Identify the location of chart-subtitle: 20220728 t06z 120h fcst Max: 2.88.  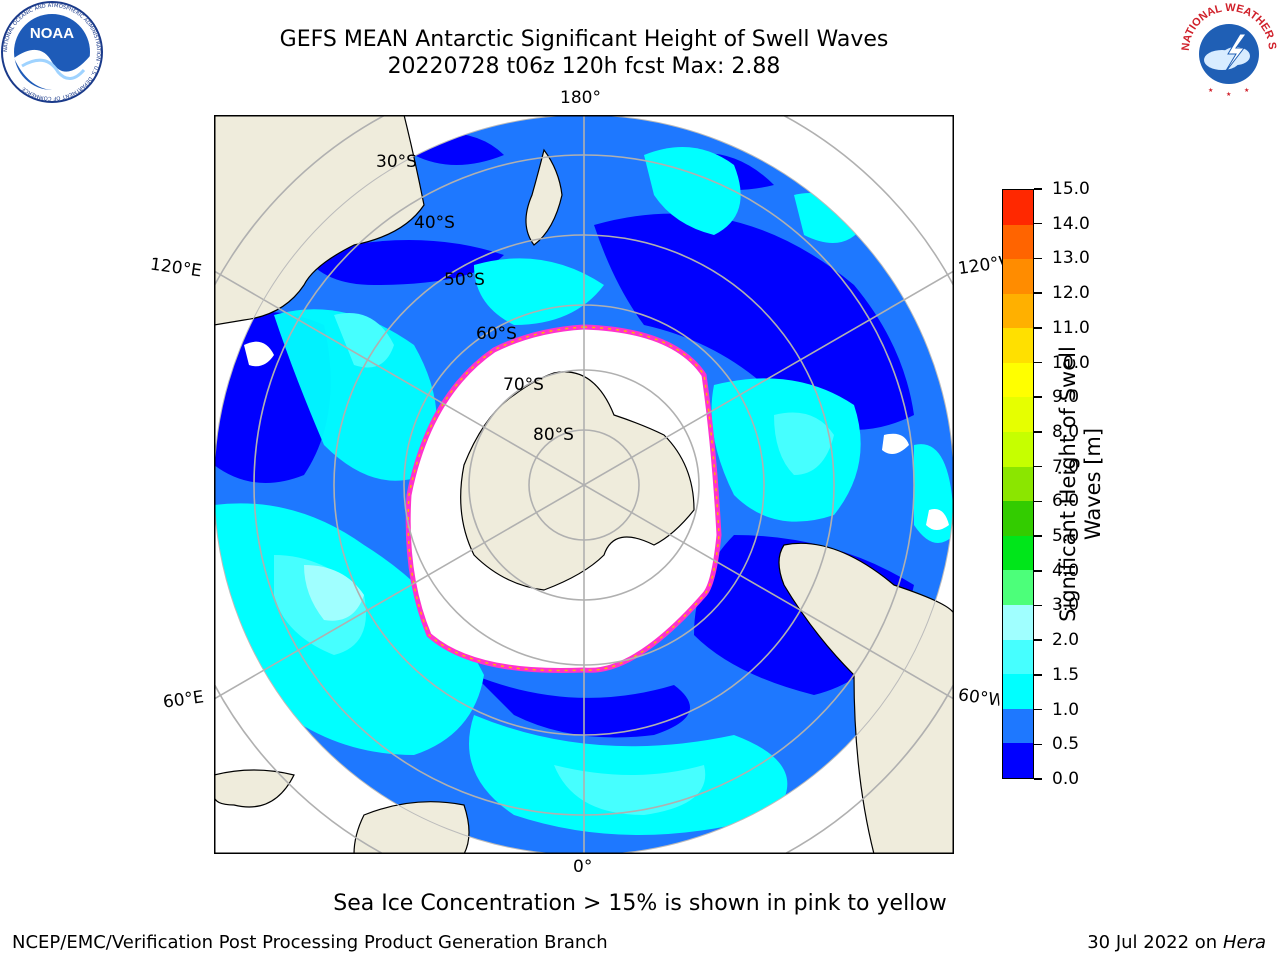
(584, 66).